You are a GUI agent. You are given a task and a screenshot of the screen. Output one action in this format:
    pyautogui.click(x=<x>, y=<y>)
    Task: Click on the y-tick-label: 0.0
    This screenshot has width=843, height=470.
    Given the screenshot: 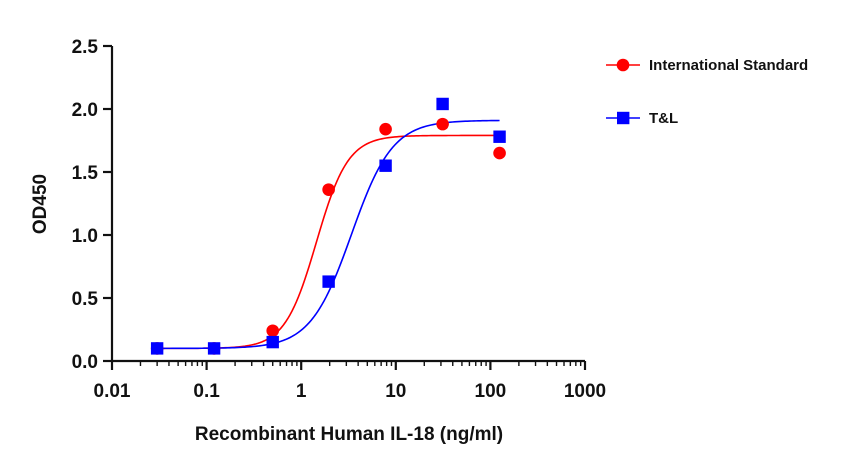 What is the action you would take?
    pyautogui.click(x=85, y=362)
    